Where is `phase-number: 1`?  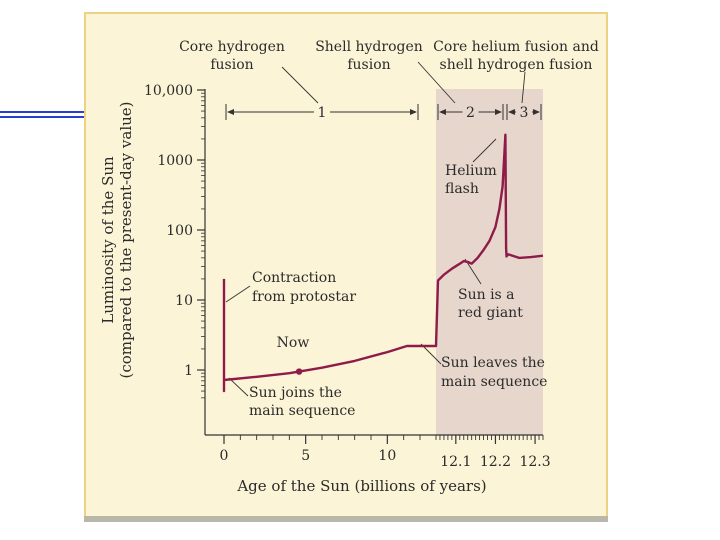 phase-number: 1 is located at coordinates (322, 113).